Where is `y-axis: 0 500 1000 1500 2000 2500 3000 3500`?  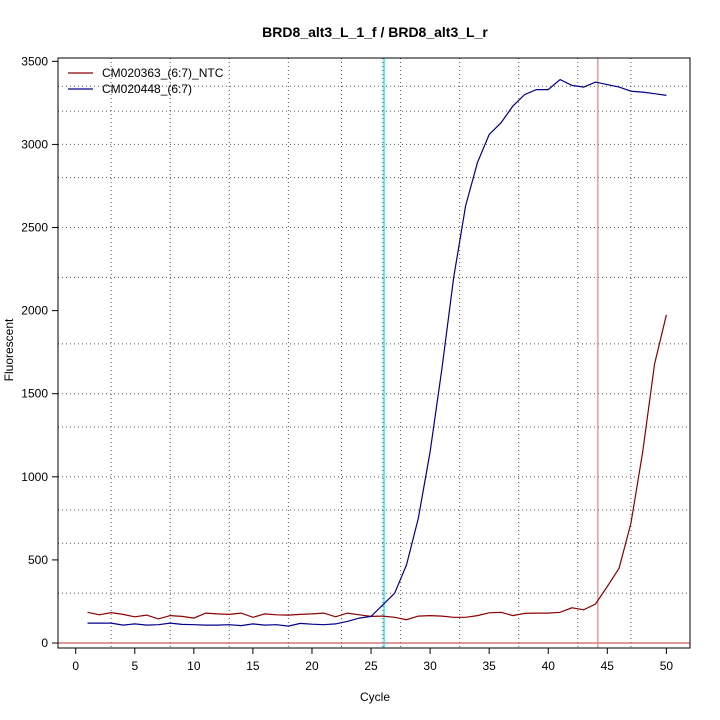 y-axis: 0 500 1000 1500 2000 2500 3000 3500 is located at coordinates (39, 352).